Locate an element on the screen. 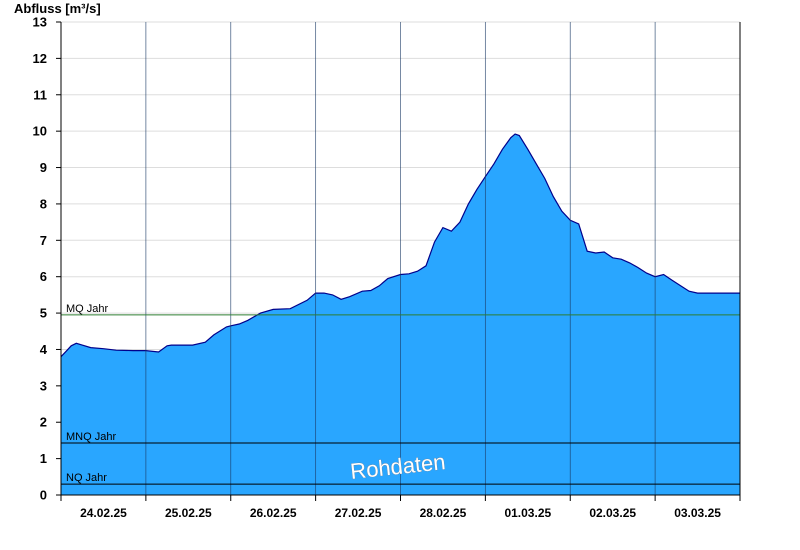 The image size is (800, 550). y-tick-label: 11 is located at coordinates (40, 94).